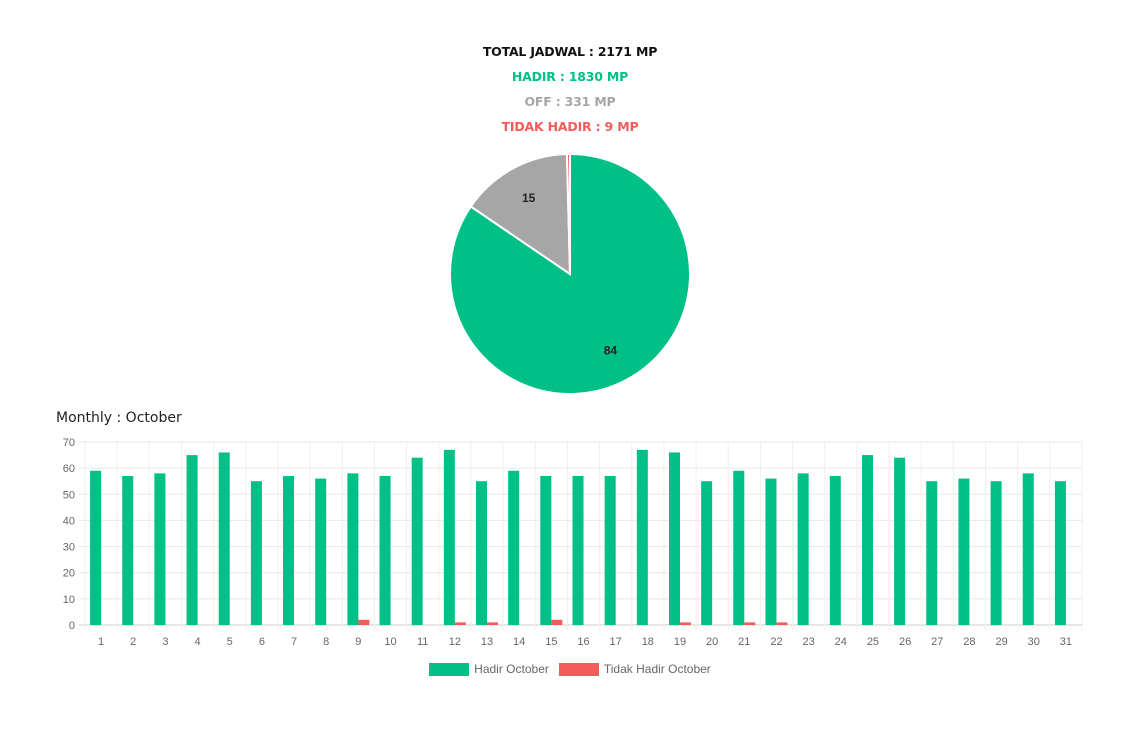  What do you see at coordinates (69, 495) in the screenshot?
I see `y-tick-label: 50` at bounding box center [69, 495].